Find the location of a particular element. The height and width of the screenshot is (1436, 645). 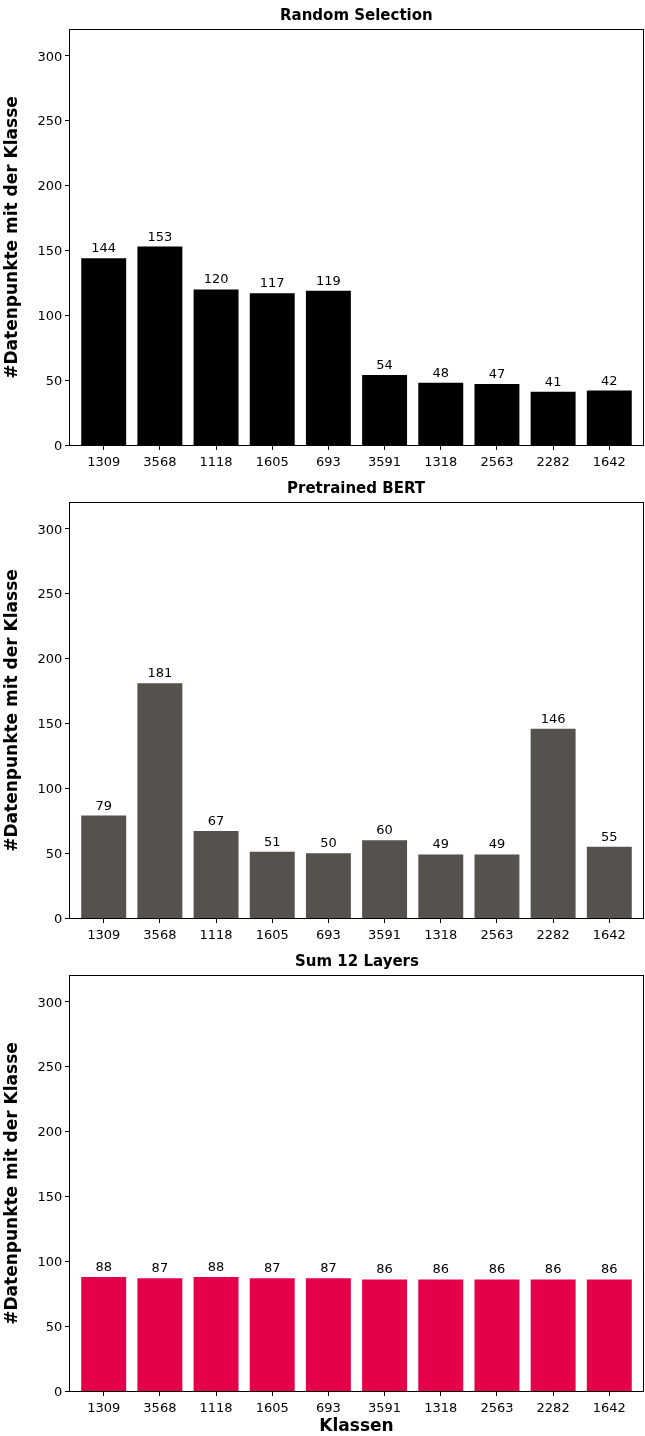

data-label: 55 is located at coordinates (609, 836).